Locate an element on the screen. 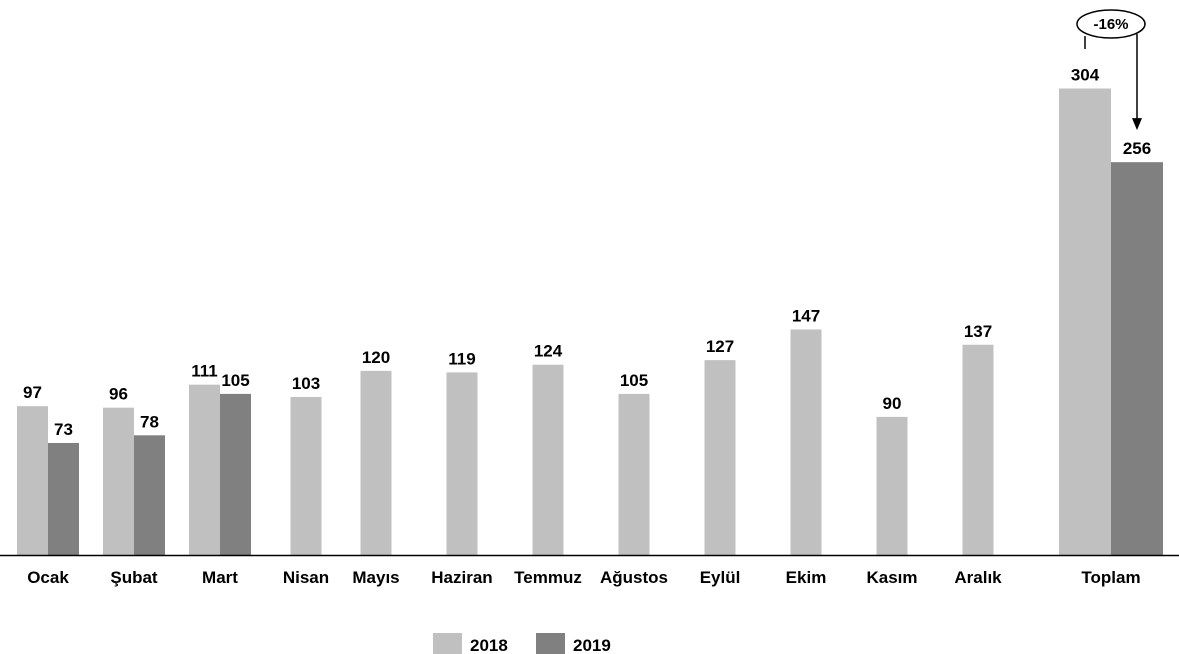 This screenshot has height=654, width=1179. bar-toplam-2018 is located at coordinates (1085, 322).